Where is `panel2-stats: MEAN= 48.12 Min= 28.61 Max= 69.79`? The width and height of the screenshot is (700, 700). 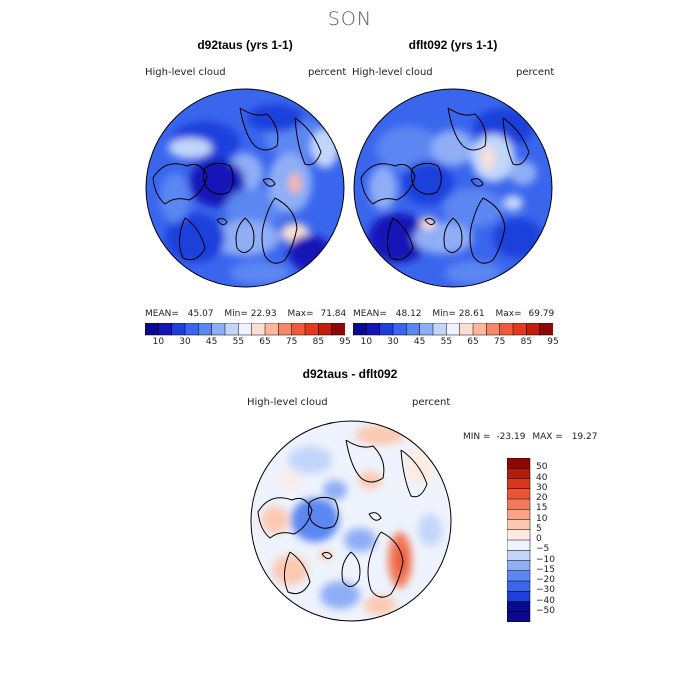
panel2-stats: MEAN= 48.12 Min= 28.61 Max= 69.79 is located at coordinates (453, 314).